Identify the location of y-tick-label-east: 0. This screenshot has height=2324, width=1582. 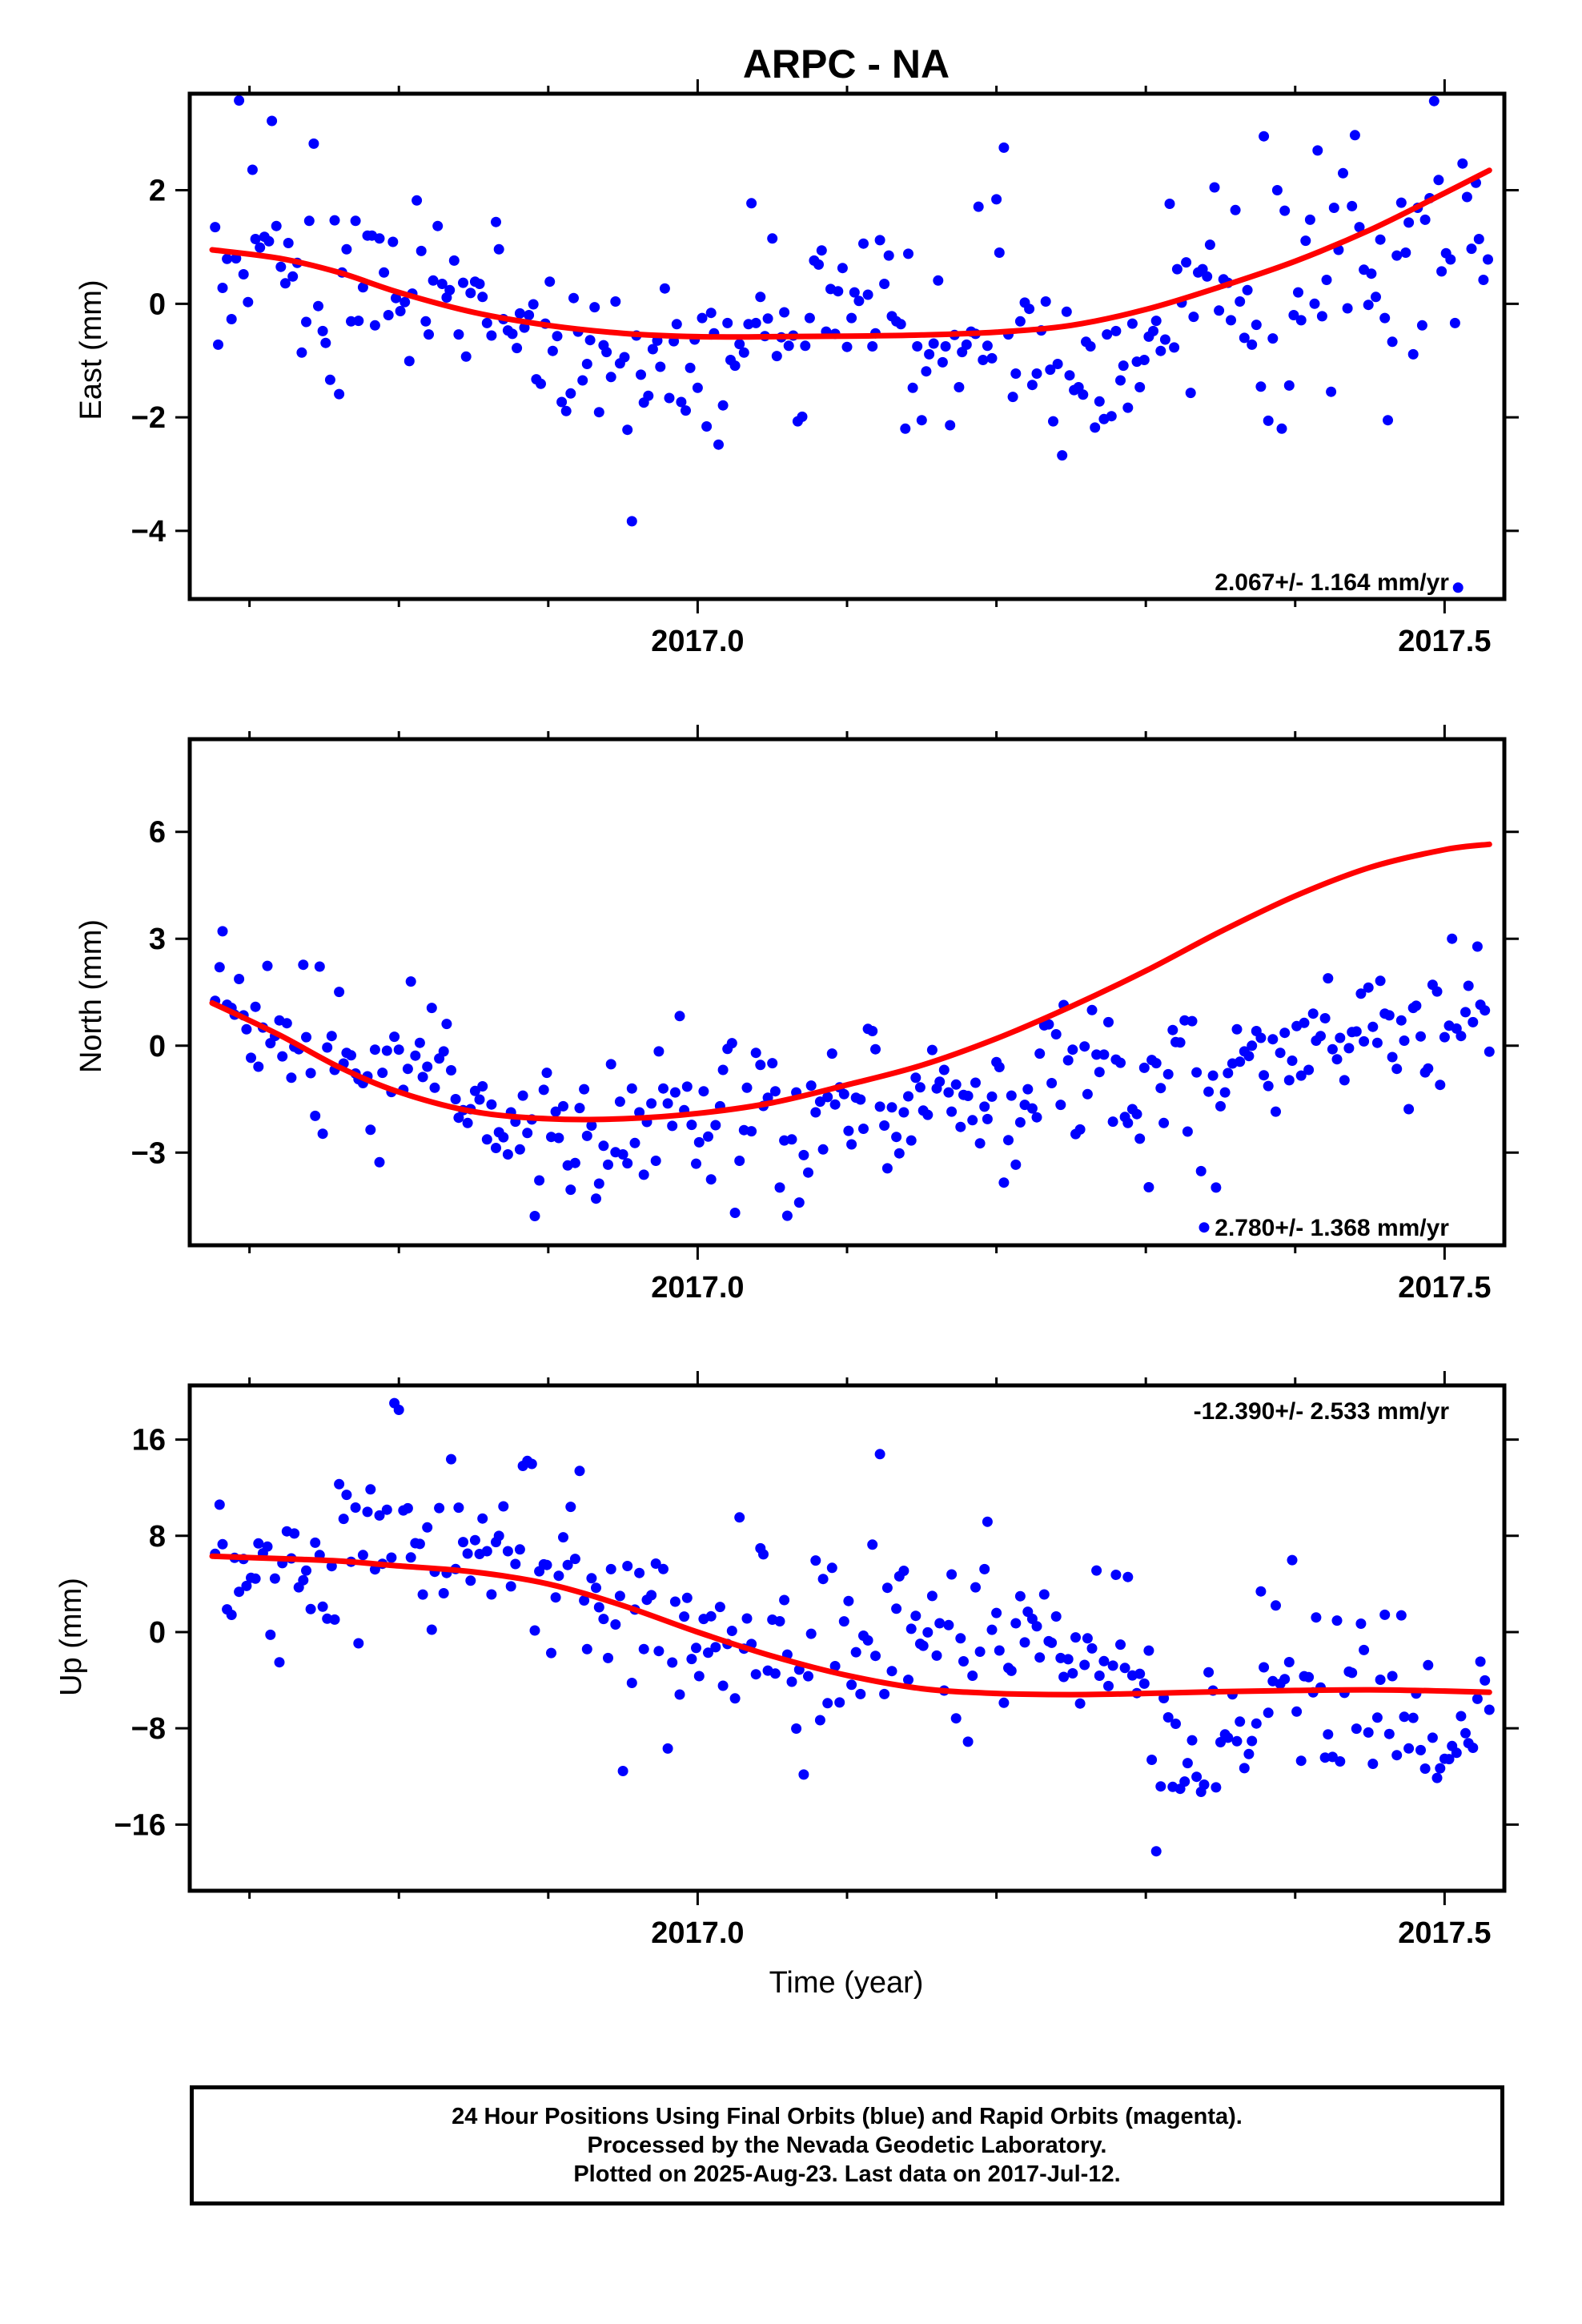
(157, 304).